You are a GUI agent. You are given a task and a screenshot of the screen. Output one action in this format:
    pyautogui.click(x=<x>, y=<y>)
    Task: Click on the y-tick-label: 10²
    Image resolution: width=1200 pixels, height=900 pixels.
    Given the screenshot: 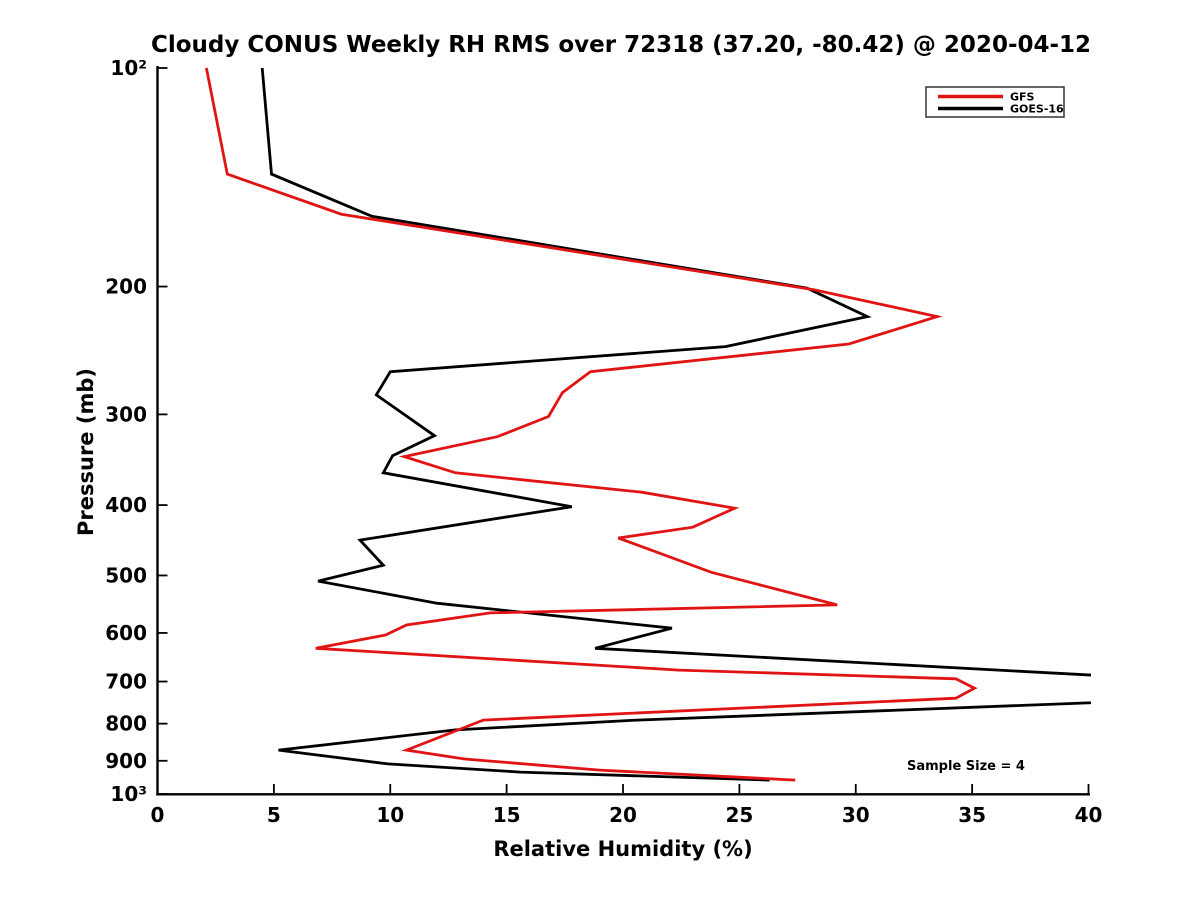 What is the action you would take?
    pyautogui.click(x=128, y=68)
    